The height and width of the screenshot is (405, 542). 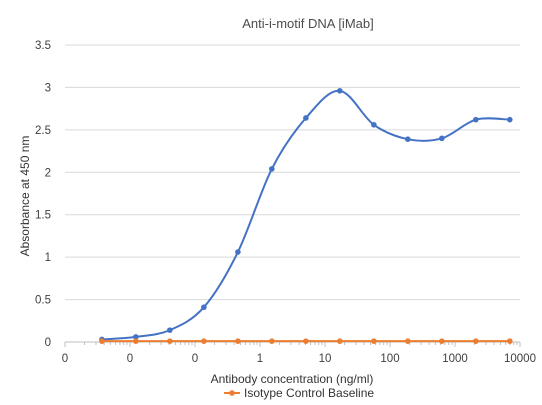 I want to click on legend-label: Isotype Control Baseline, so click(x=309, y=393).